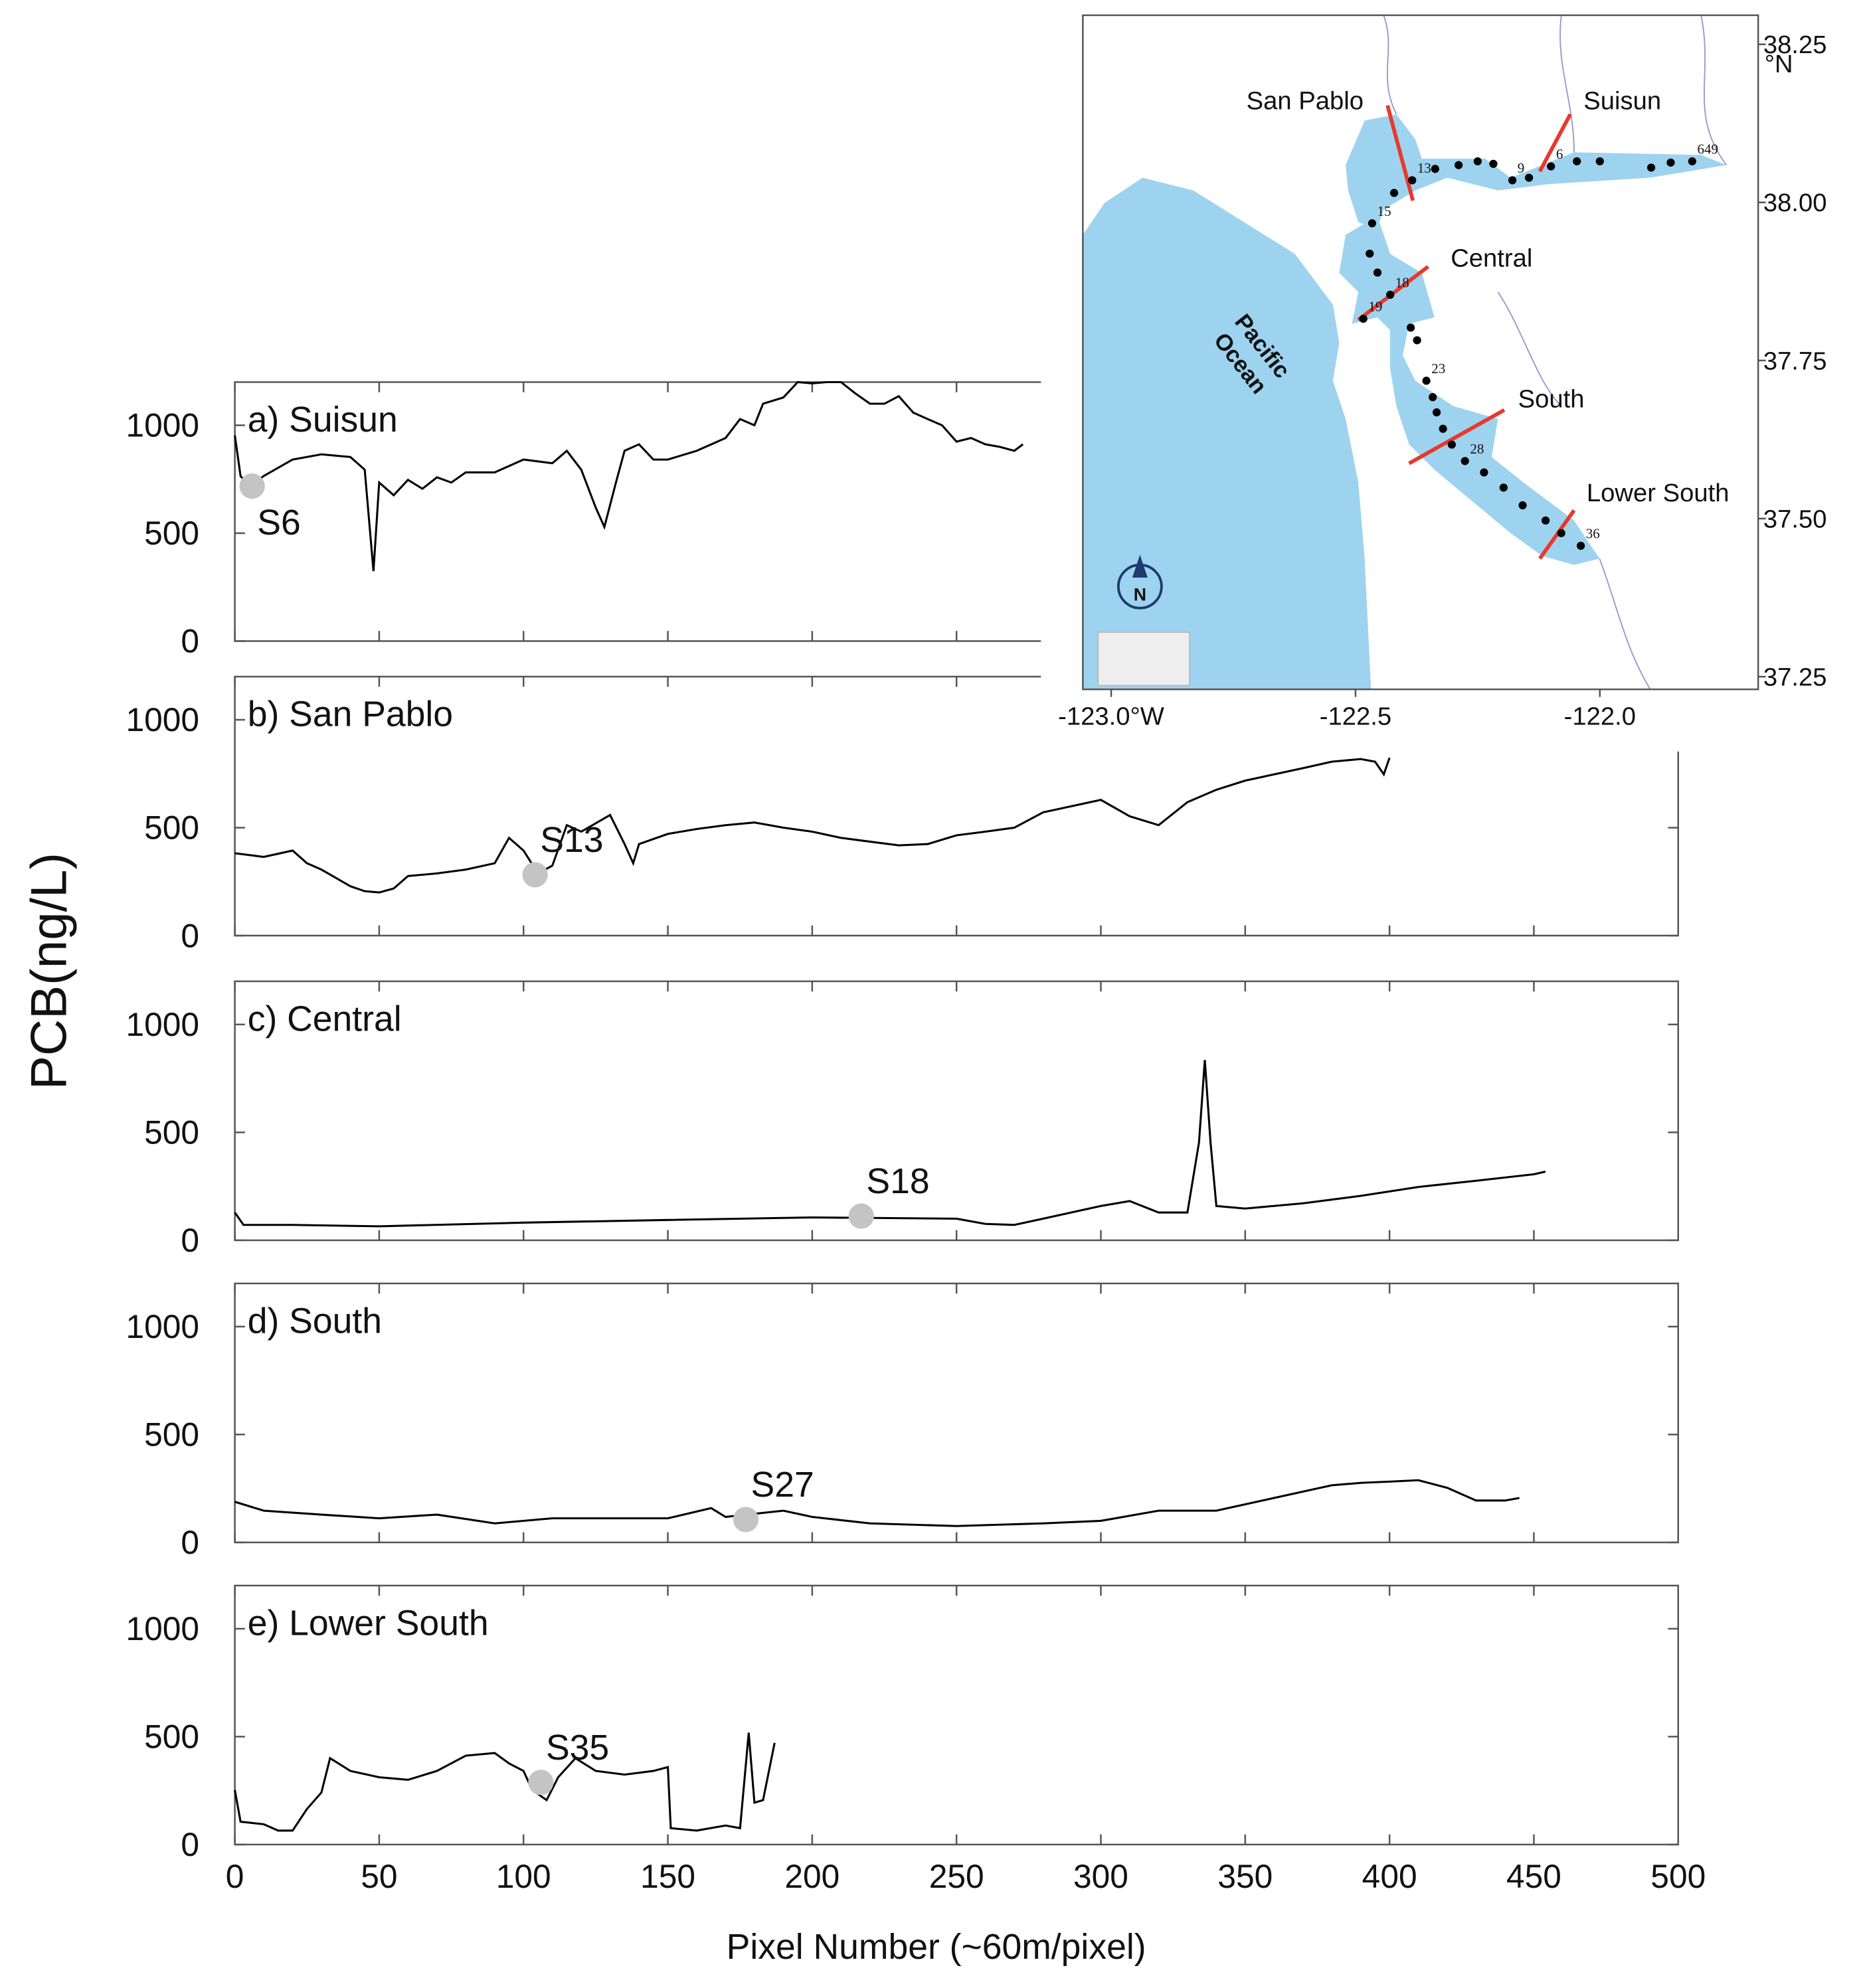 The image size is (1861, 1988). I want to click on map-frame, so click(1420, 352).